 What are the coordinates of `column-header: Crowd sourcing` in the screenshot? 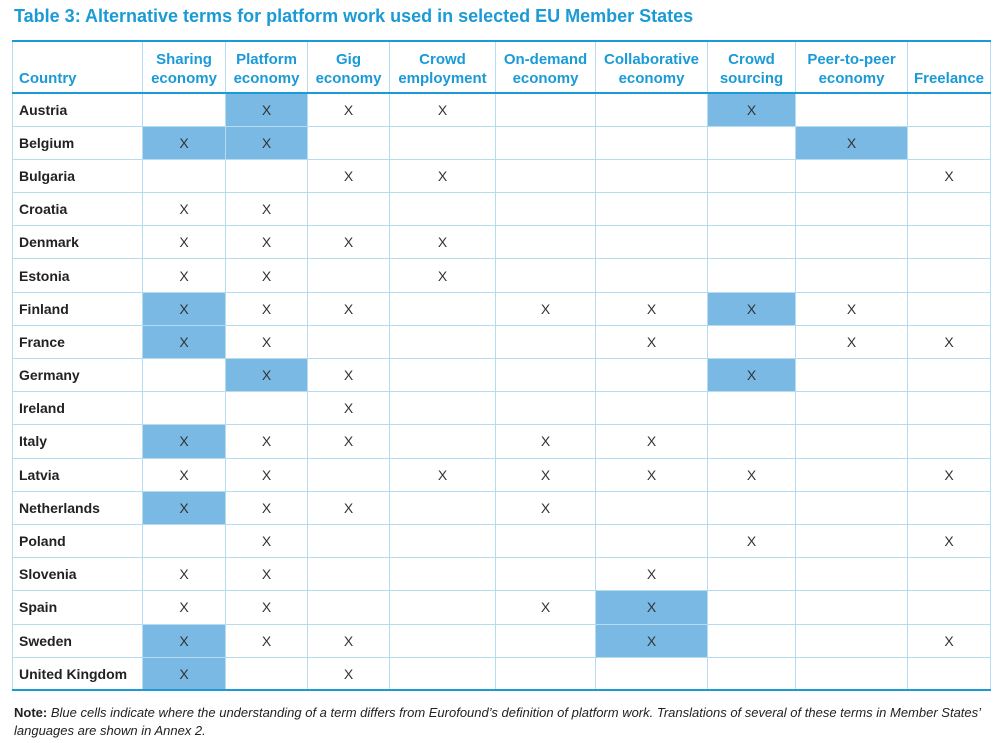 It's located at (751, 67).